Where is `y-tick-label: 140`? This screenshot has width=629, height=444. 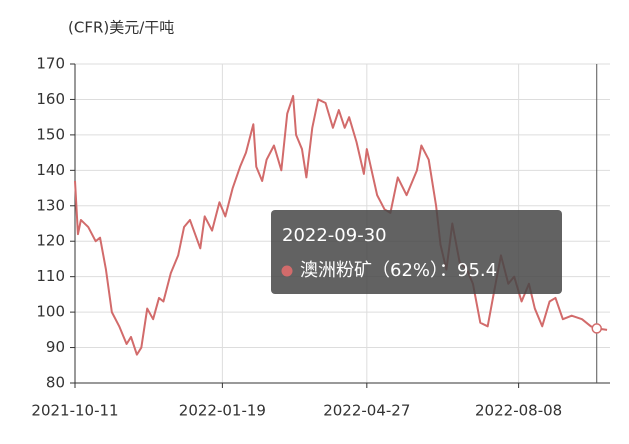
y-tick-label: 140 is located at coordinates (50, 170).